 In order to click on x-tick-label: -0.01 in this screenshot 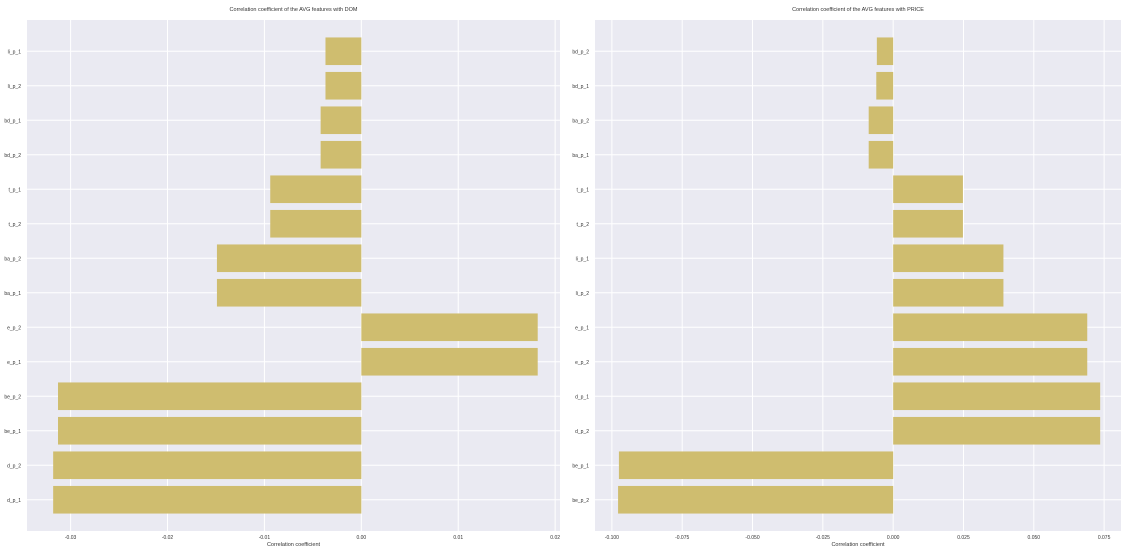, I will do `click(265, 538)`.